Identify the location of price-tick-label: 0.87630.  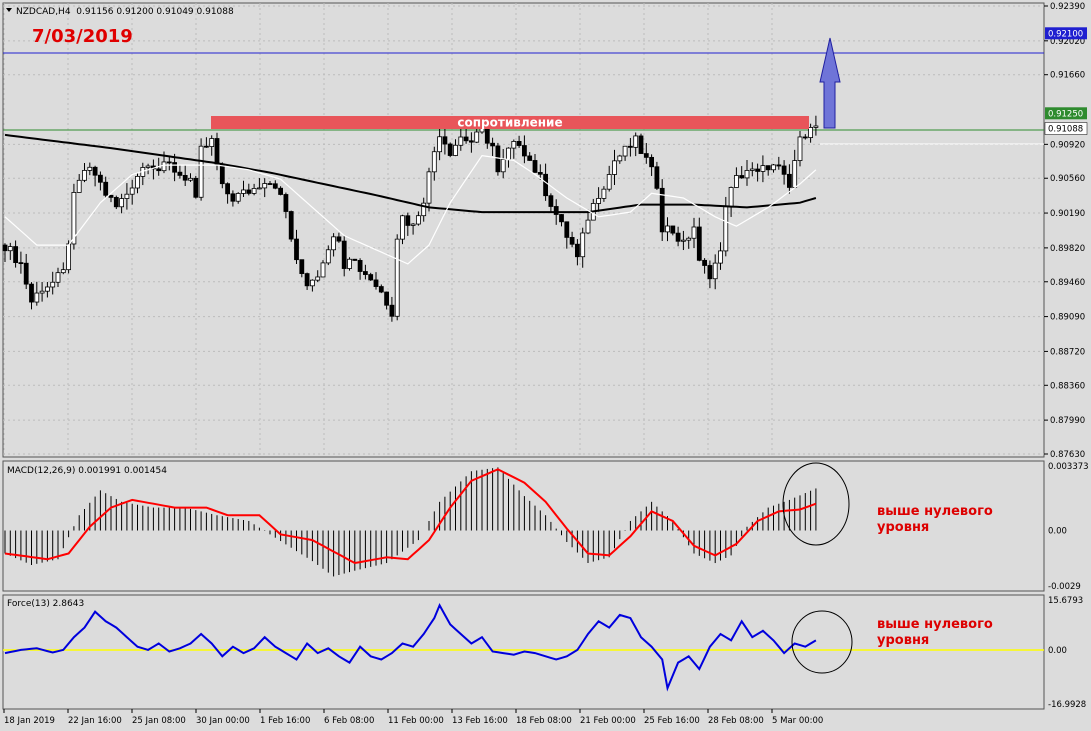
(1067, 455).